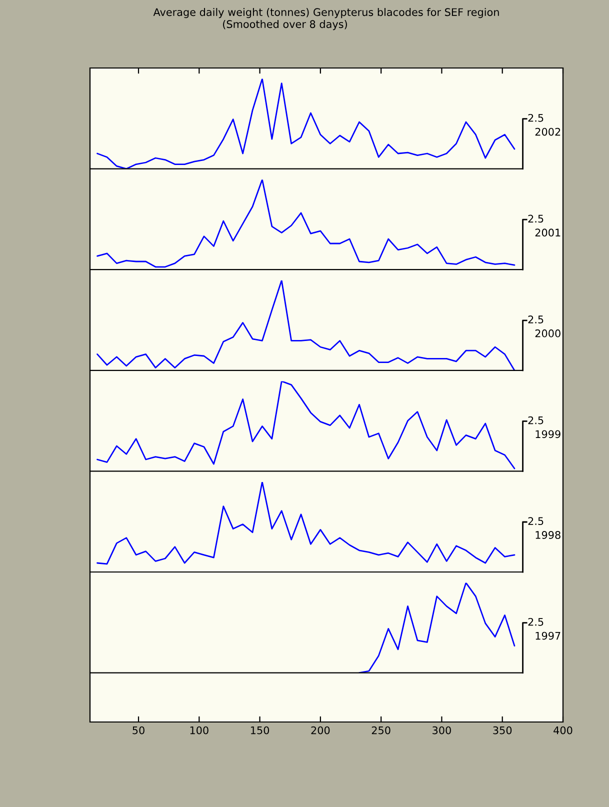 Image resolution: width=609 pixels, height=807 pixels. What do you see at coordinates (381, 730) in the screenshot?
I see `x-tick-label: 250` at bounding box center [381, 730].